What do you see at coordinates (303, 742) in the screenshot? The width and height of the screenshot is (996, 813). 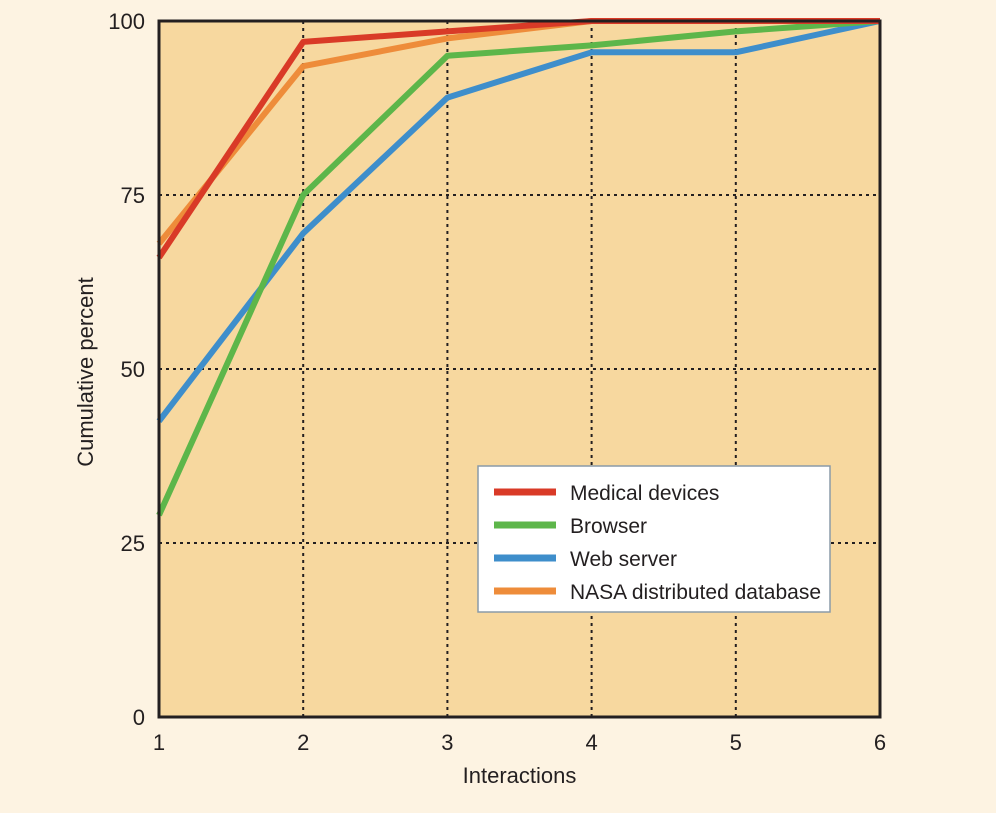 I see `x-tick-label-2: 2` at bounding box center [303, 742].